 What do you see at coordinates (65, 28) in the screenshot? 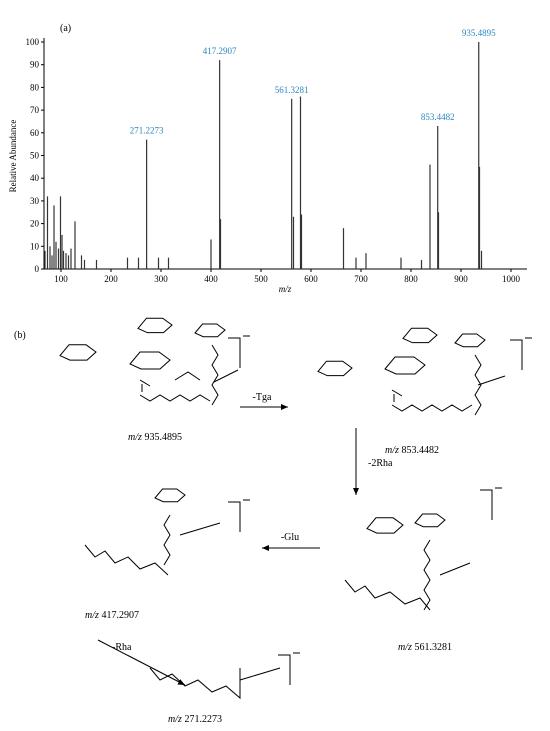
I see `panel-label: (a)` at bounding box center [65, 28].